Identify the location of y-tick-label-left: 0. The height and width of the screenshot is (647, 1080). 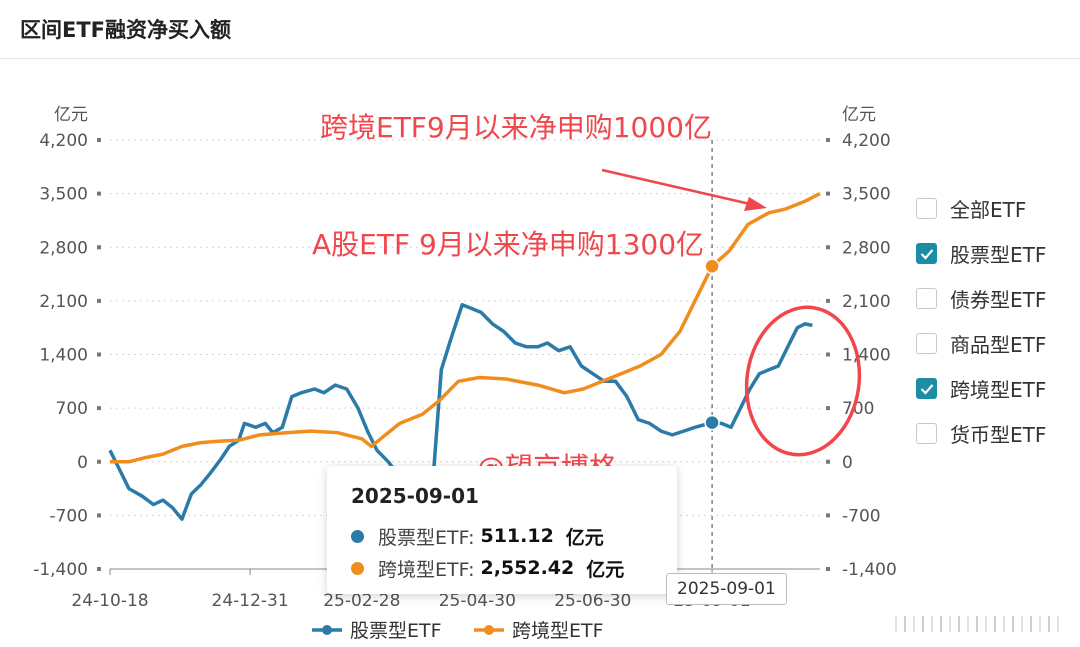
(82, 463).